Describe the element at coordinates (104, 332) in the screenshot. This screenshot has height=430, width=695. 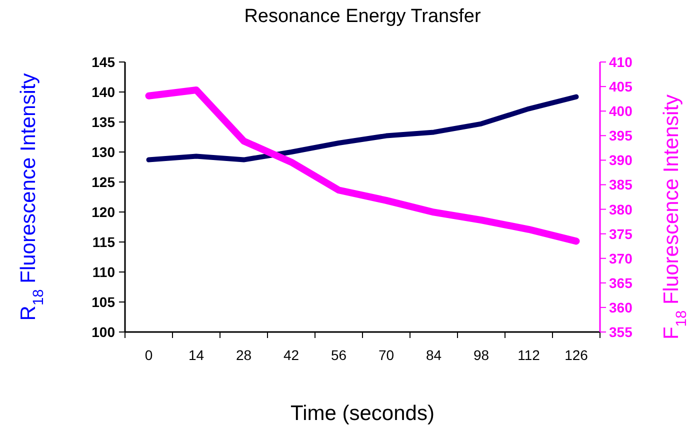
I see `y-tick-label: 100` at that location.